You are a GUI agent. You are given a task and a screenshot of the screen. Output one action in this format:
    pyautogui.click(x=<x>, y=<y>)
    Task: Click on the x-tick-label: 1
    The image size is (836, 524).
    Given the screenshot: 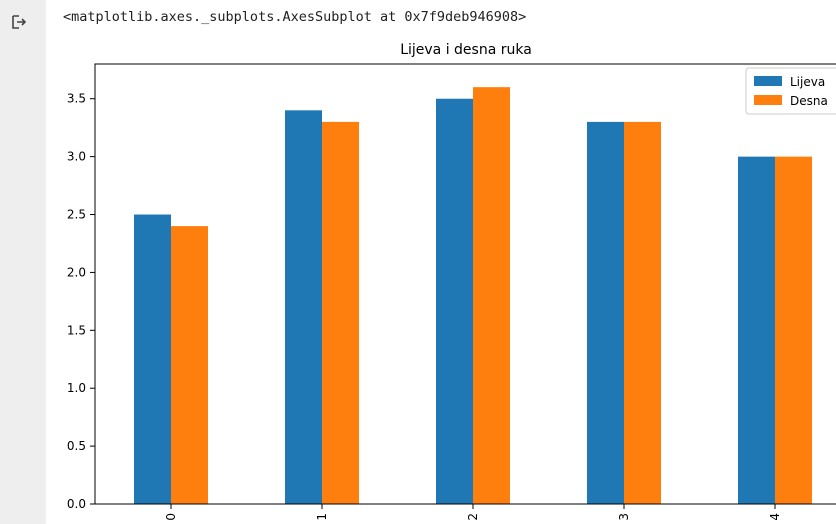 What is the action you would take?
    pyautogui.click(x=322, y=517)
    